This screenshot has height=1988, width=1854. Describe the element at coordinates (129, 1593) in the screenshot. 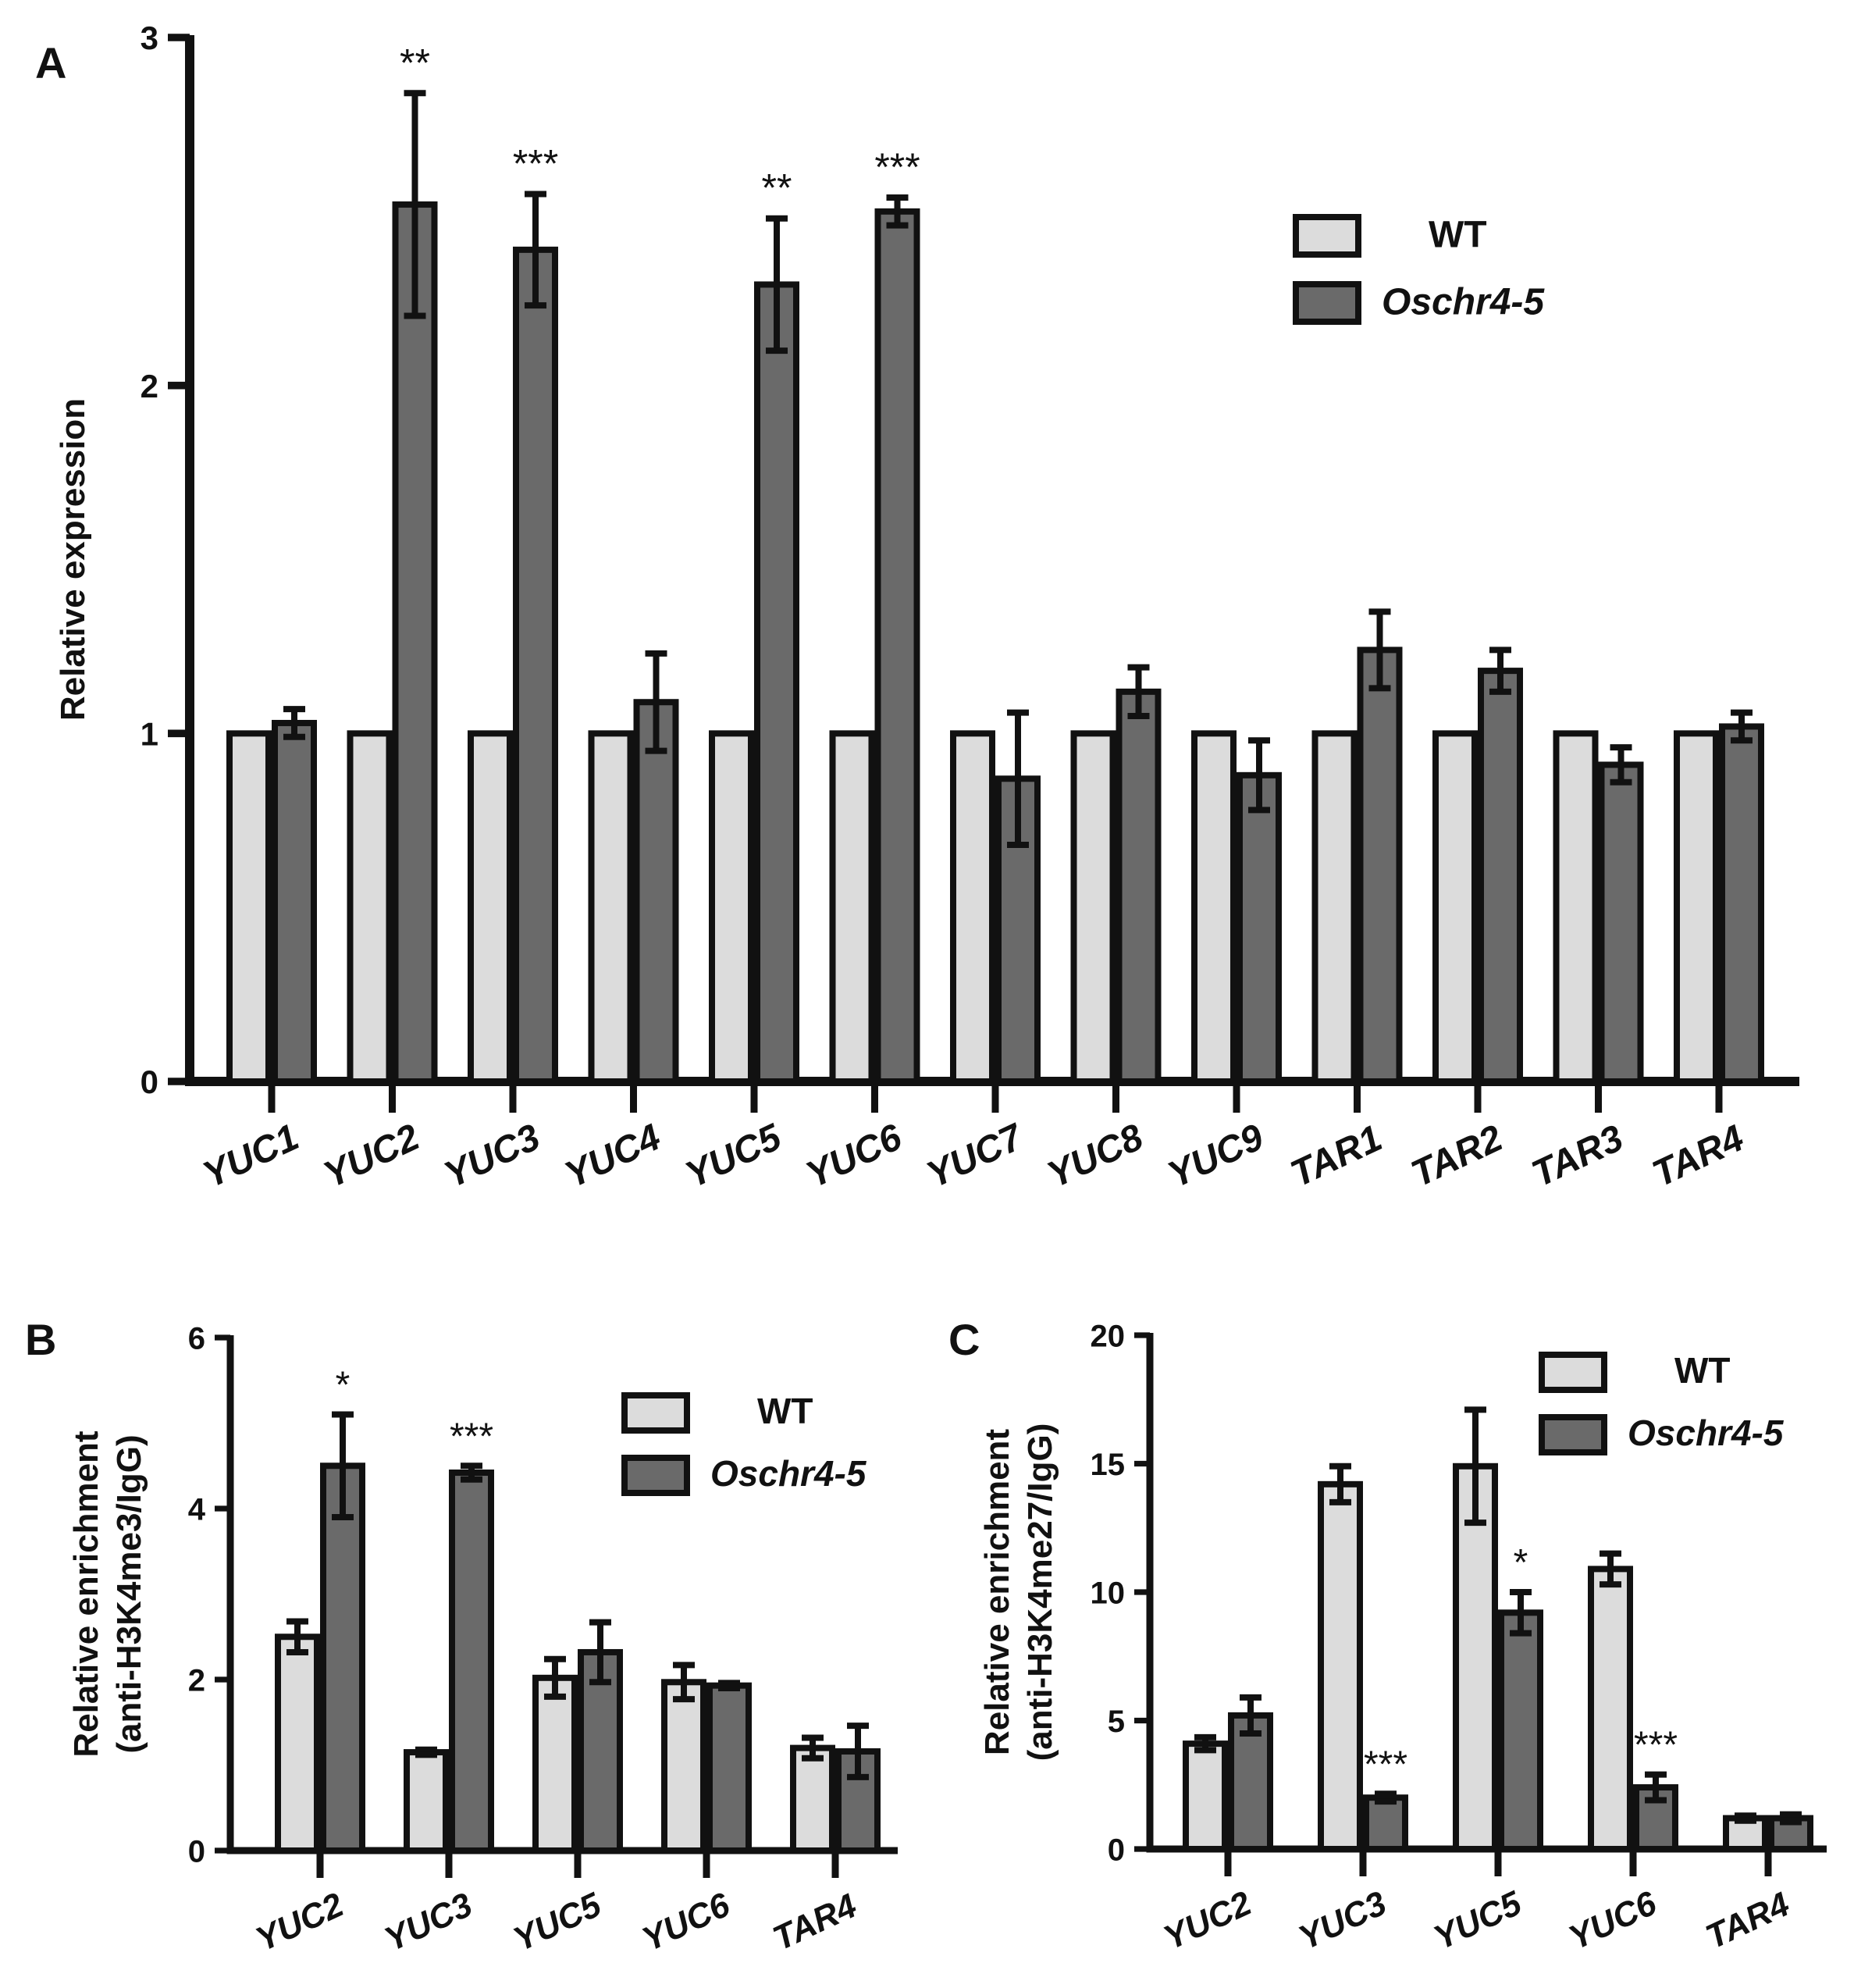

I see `y-axis-label-line2: (anti-H3K4me3/IgG)` at that location.